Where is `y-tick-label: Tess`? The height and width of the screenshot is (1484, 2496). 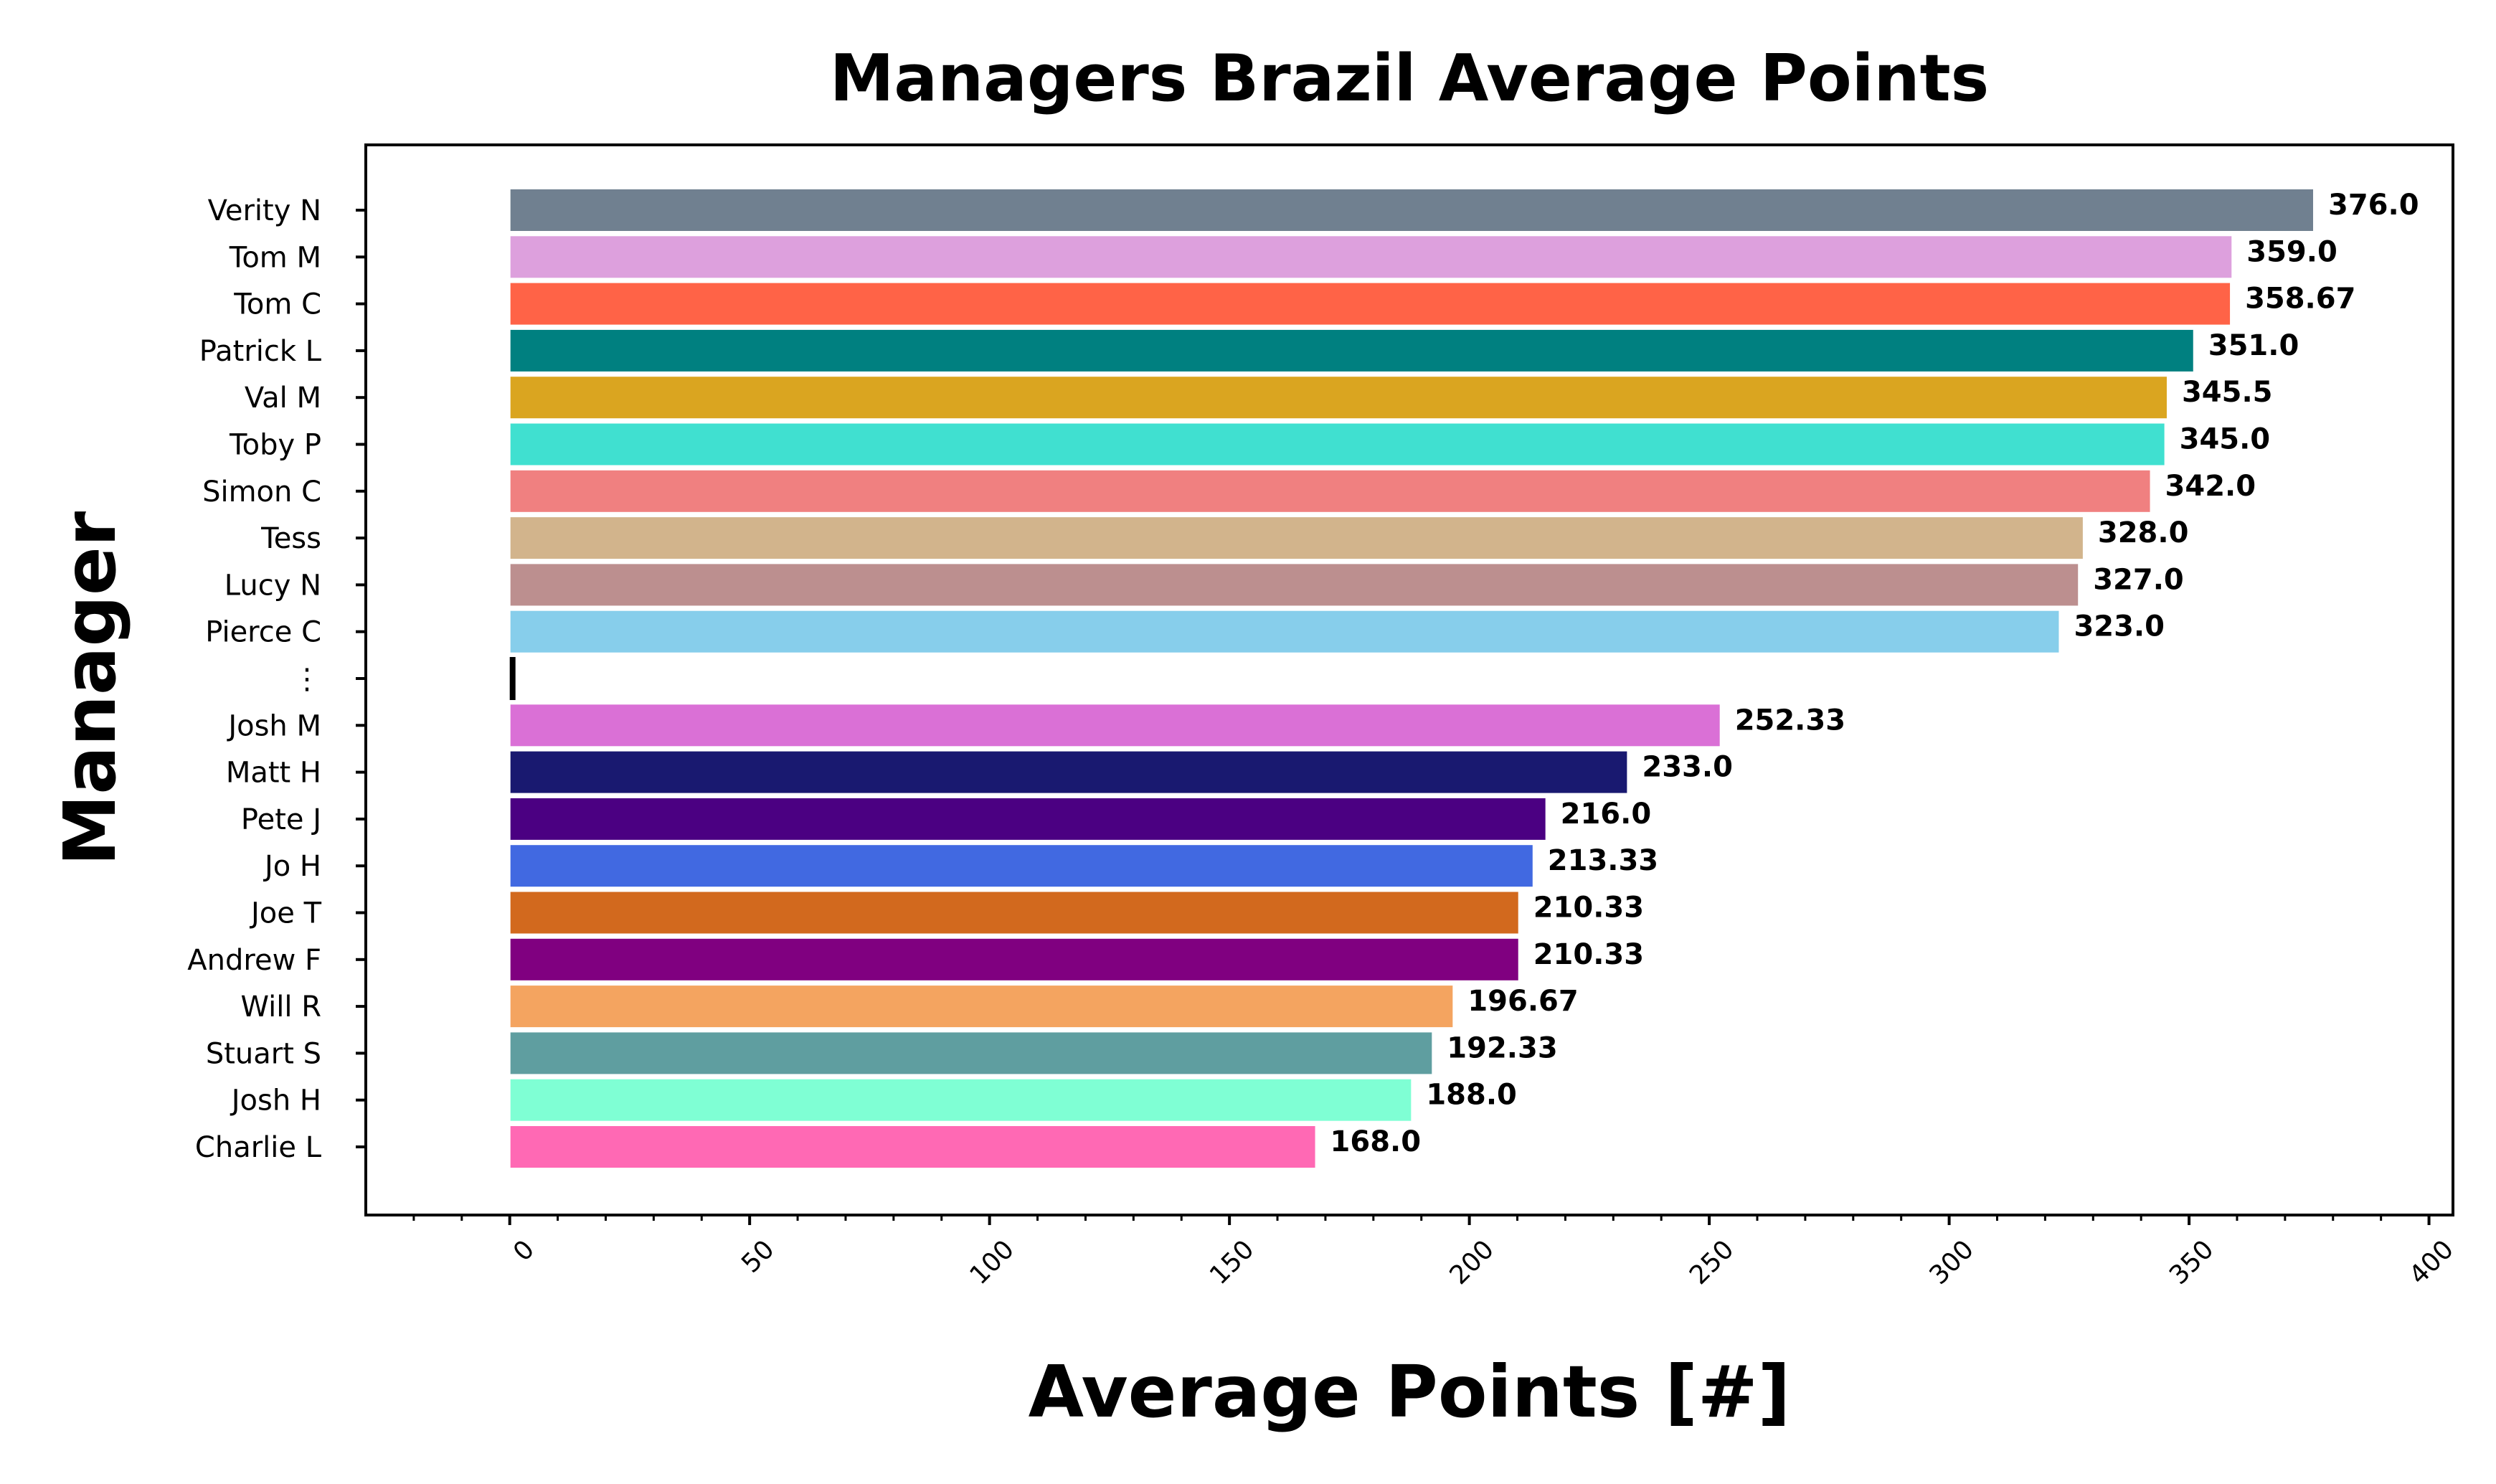
y-tick-label: Tess is located at coordinates (290, 538).